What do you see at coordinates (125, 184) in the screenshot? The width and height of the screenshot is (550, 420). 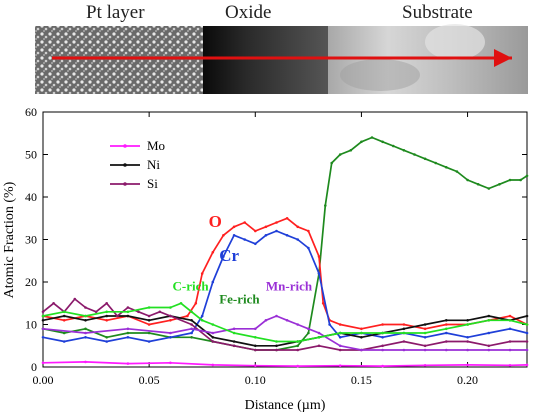 I see `legend-marker-si` at bounding box center [125, 184].